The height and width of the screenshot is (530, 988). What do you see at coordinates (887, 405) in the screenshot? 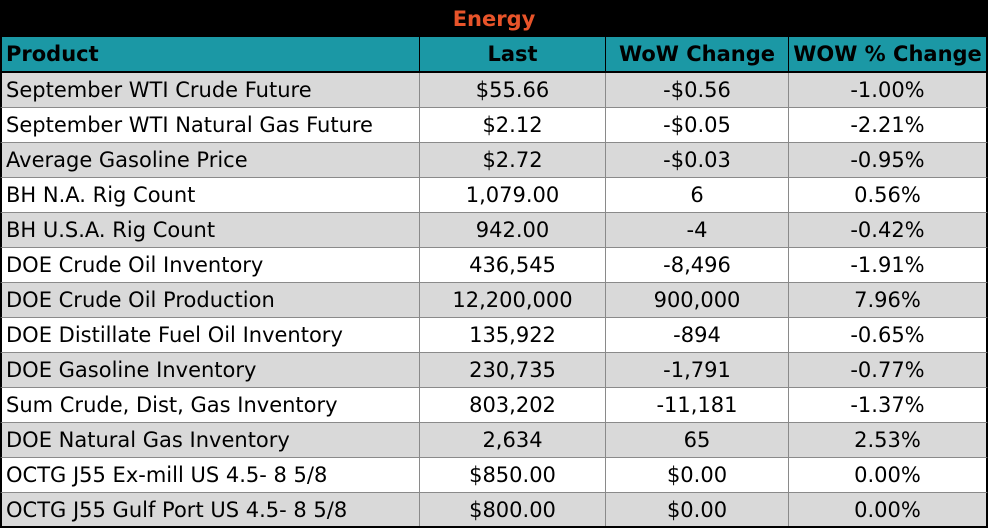
I see `cell-wow-pct-change: -1.37%` at bounding box center [887, 405].